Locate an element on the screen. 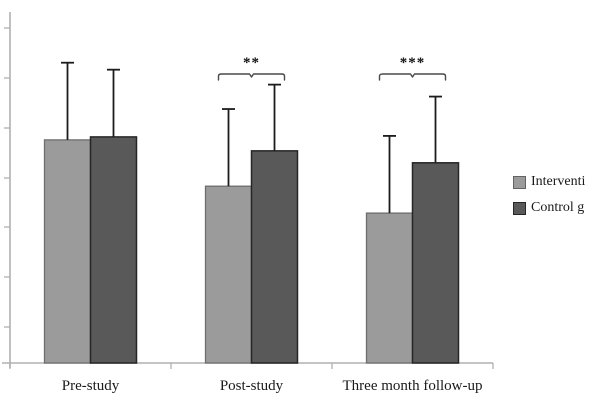  intervention-swatch-icon is located at coordinates (519, 182).